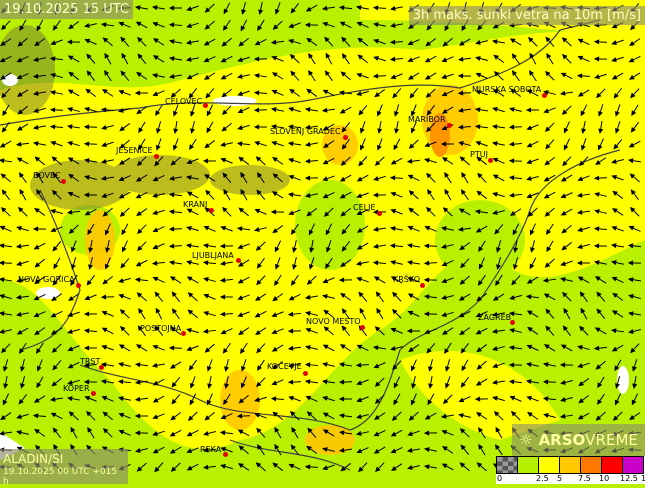 The width and height of the screenshot is (645, 488). Describe the element at coordinates (364, 207) in the screenshot. I see `city-label: CELJE` at that location.